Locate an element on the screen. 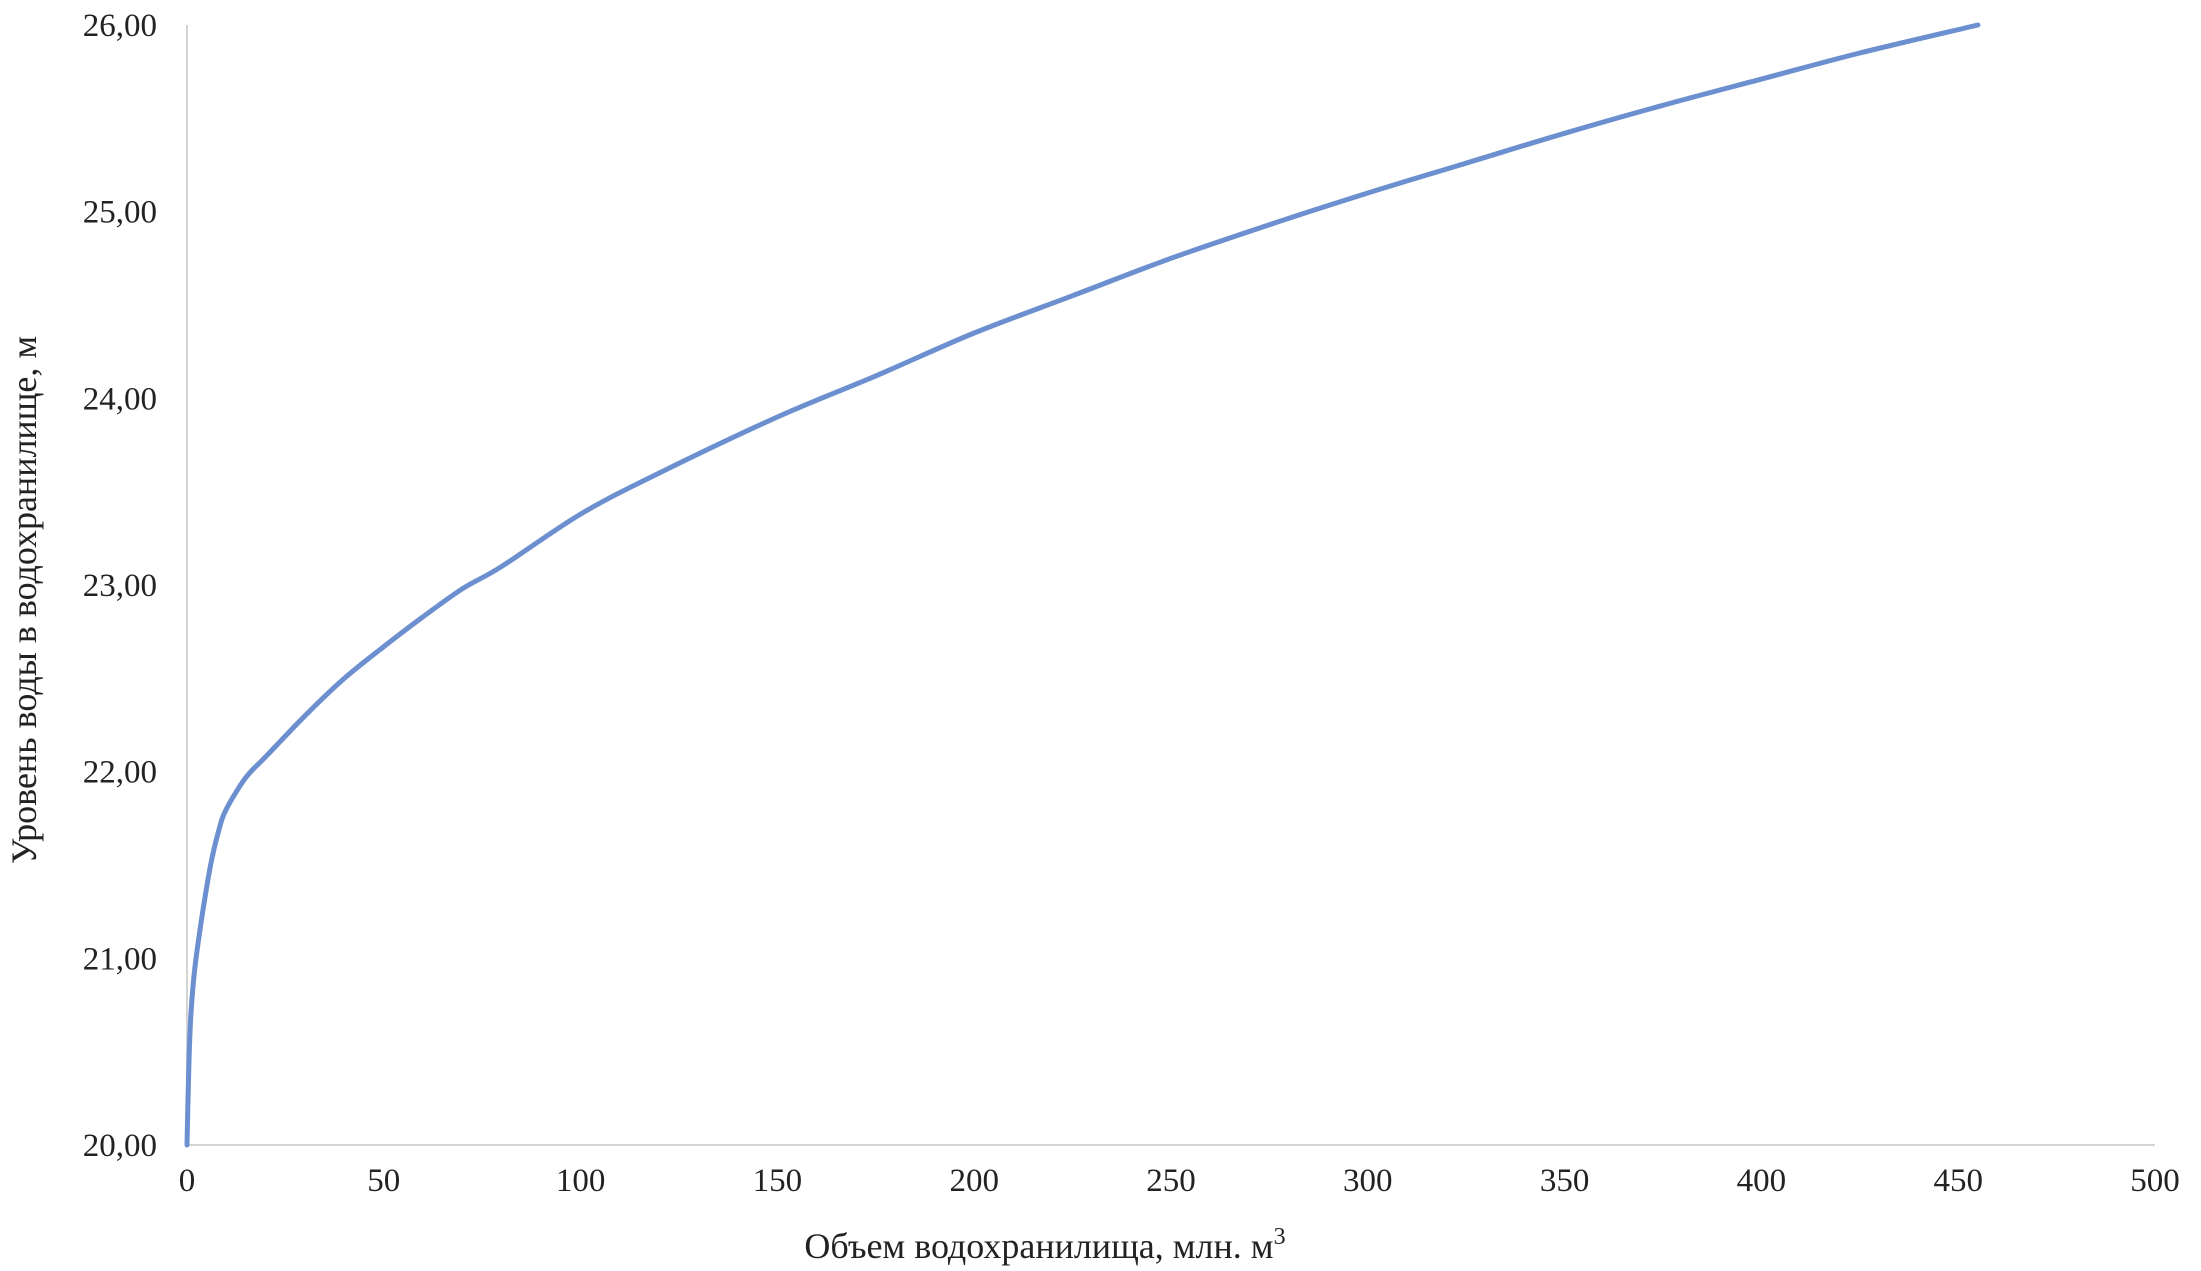  x-tick-label: 400 is located at coordinates (1762, 1181).